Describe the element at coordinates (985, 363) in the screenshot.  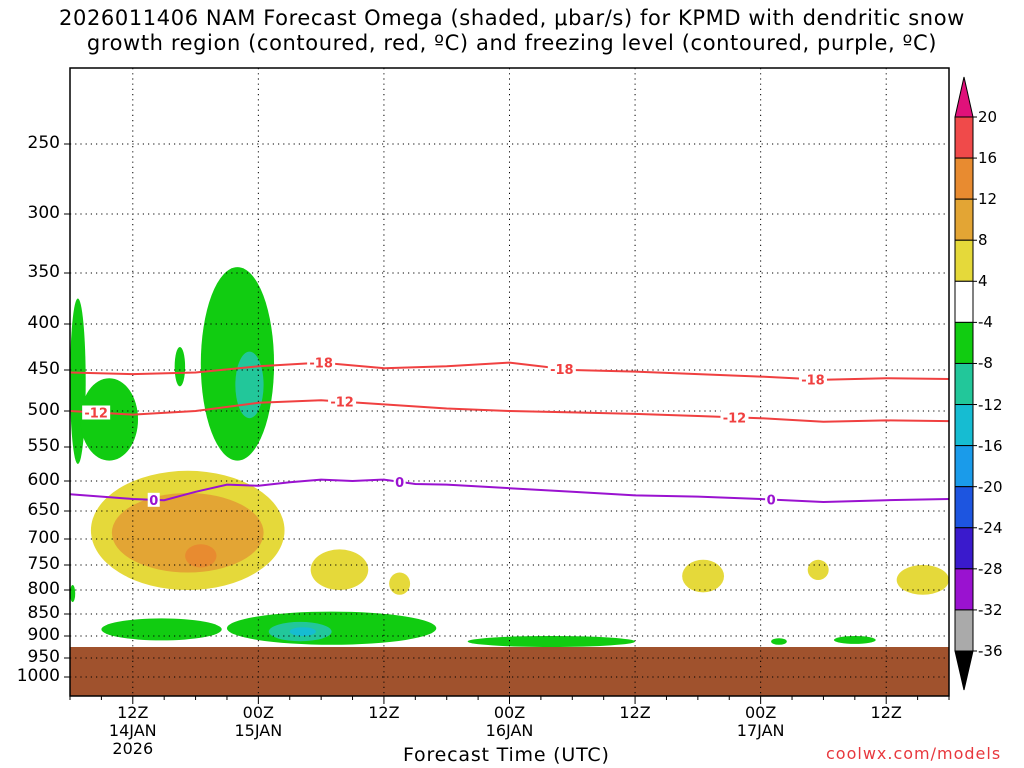
I see `colorbar-tick-label: -8` at that location.